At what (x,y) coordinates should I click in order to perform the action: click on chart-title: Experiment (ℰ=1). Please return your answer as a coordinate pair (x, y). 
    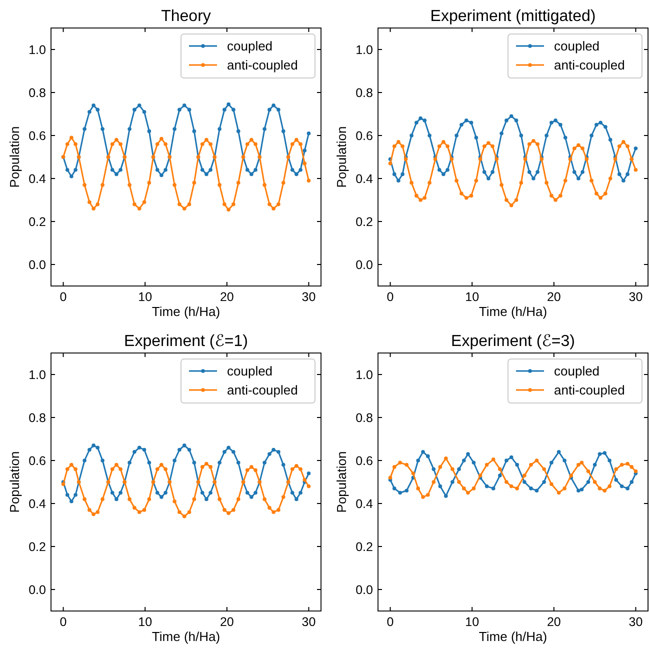
    Looking at the image, I should click on (186, 341).